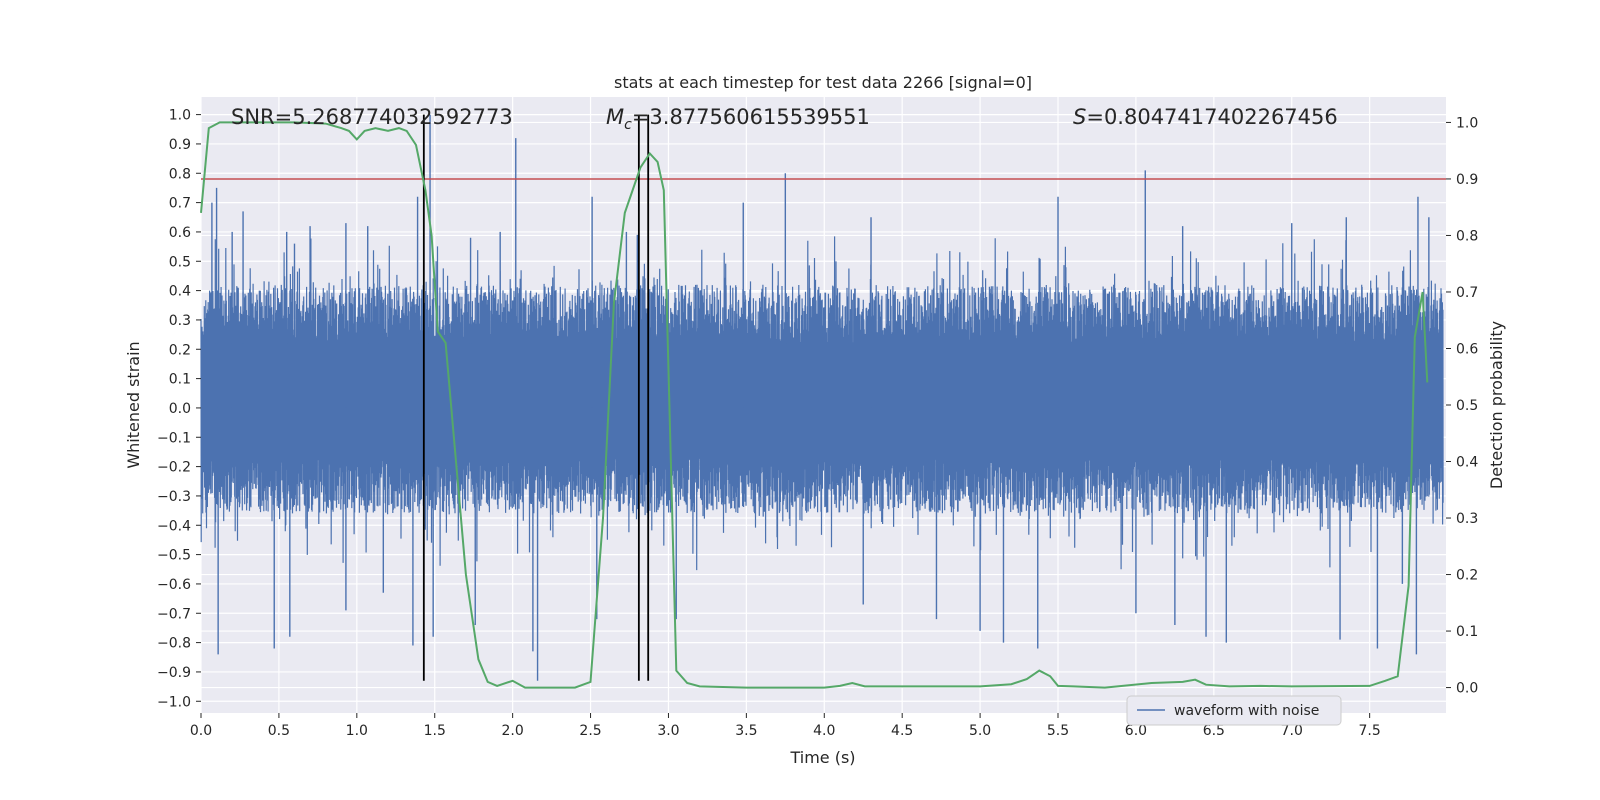 The image size is (1600, 800). What do you see at coordinates (180, 116) in the screenshot?
I see `y-tick-label: 1.0` at bounding box center [180, 116].